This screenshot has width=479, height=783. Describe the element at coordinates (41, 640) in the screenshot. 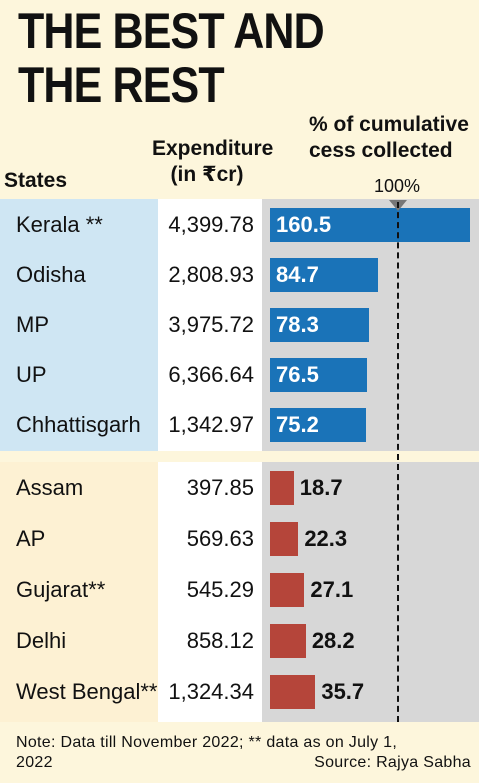

I see `state-name: Delhi` at that location.